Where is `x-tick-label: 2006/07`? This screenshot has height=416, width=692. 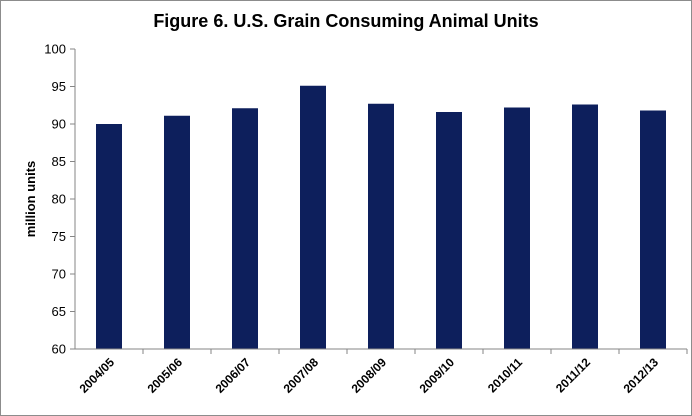
x-tick-label: 2006/07 is located at coordinates (233, 375).